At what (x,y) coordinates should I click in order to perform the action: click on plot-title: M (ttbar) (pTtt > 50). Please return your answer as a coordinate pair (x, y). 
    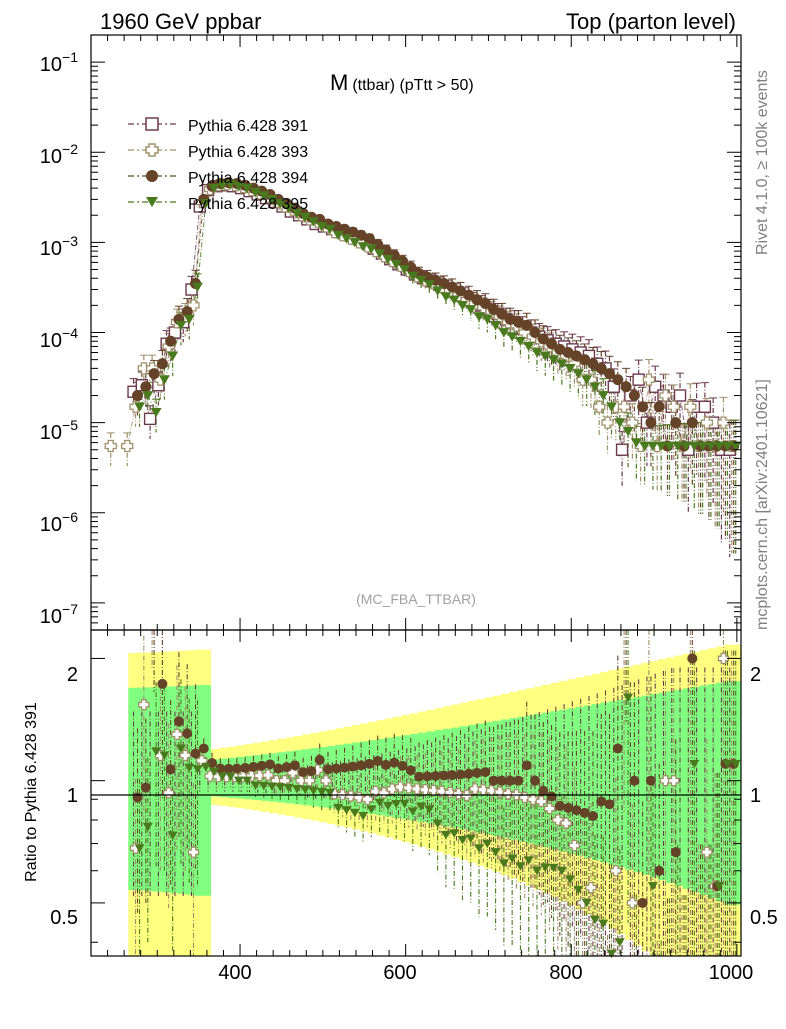
    Looking at the image, I should click on (402, 82).